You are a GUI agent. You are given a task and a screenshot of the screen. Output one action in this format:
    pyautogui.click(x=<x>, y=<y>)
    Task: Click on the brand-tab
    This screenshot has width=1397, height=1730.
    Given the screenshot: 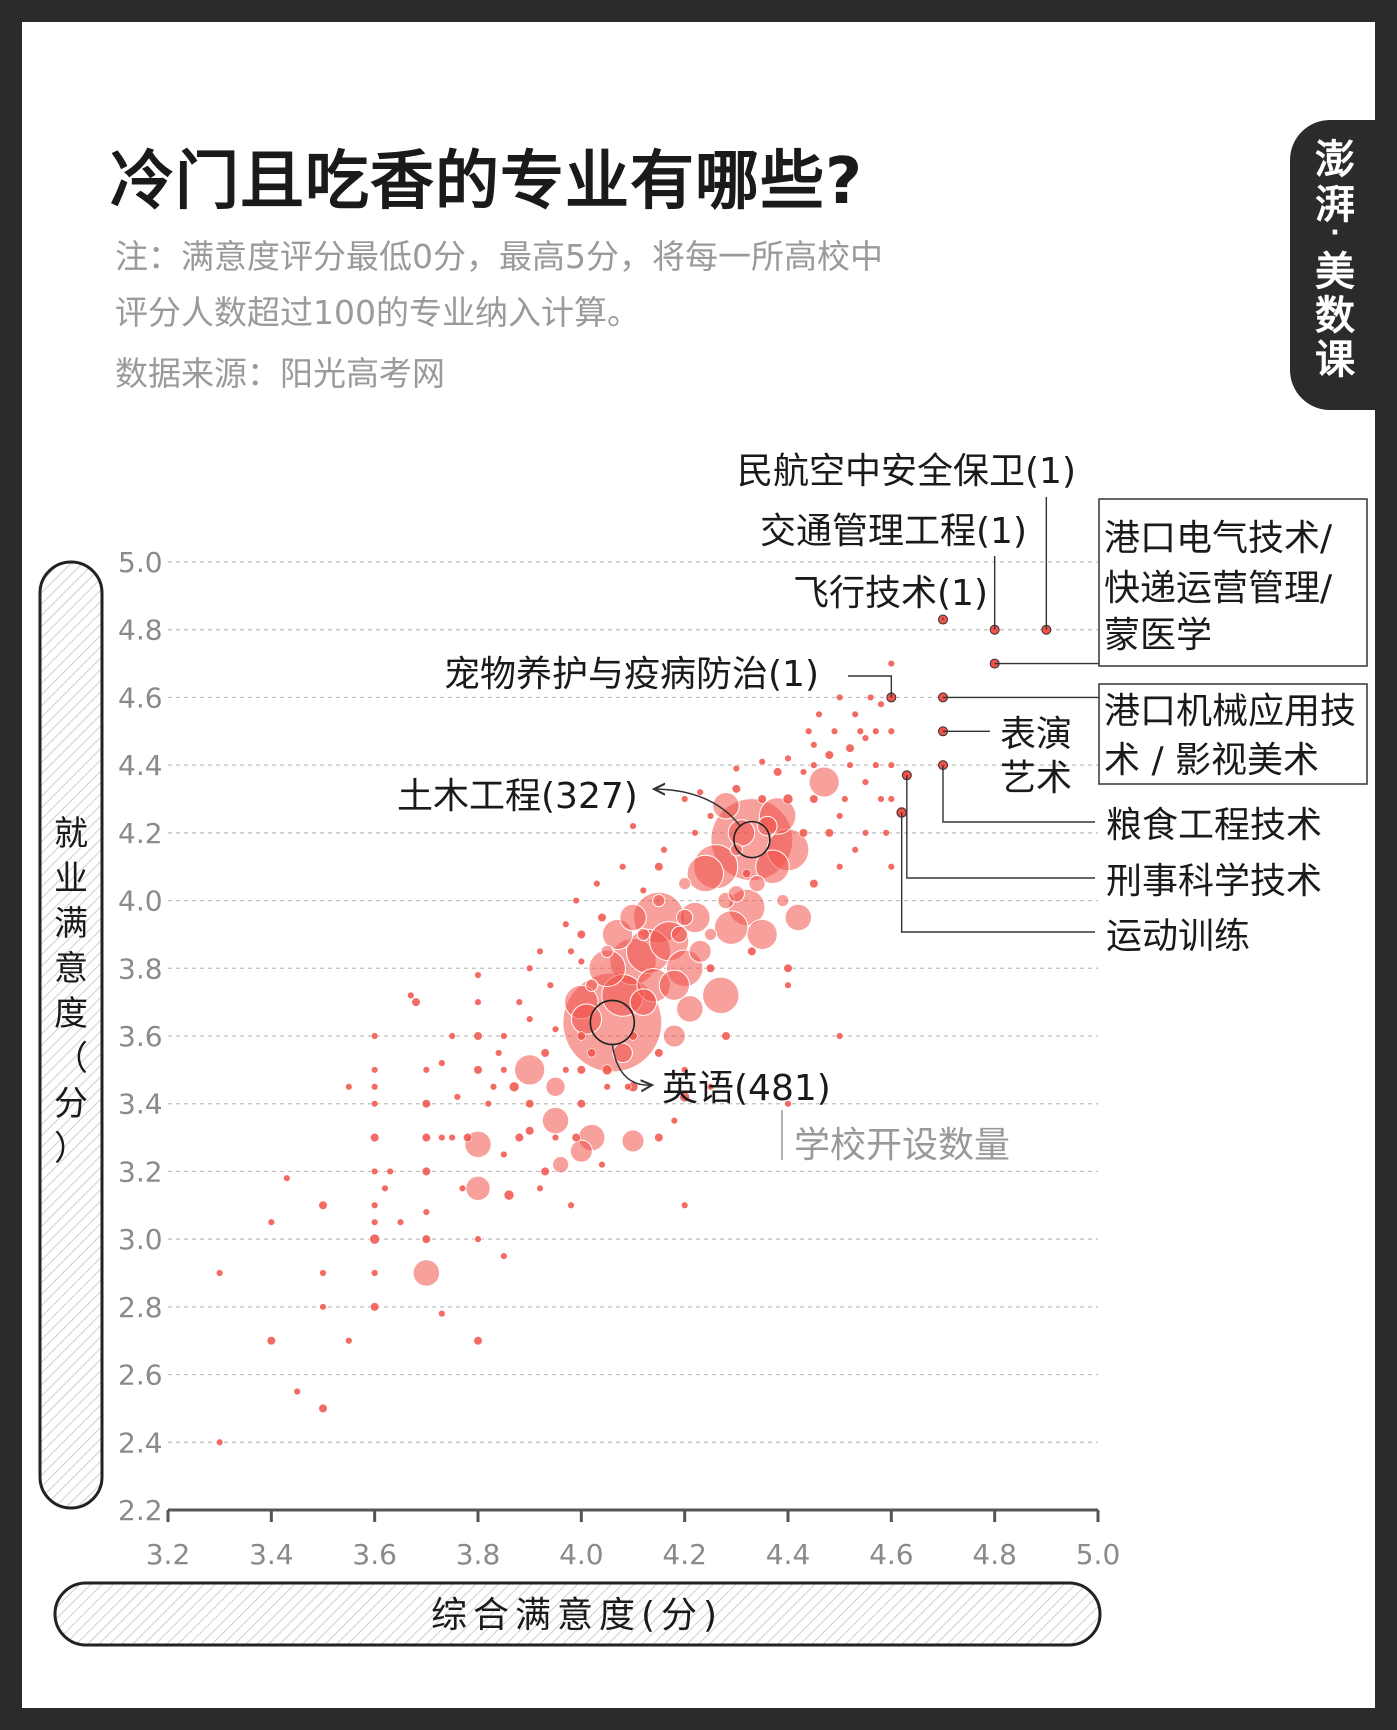 What is the action you would take?
    pyautogui.click(x=1340, y=265)
    